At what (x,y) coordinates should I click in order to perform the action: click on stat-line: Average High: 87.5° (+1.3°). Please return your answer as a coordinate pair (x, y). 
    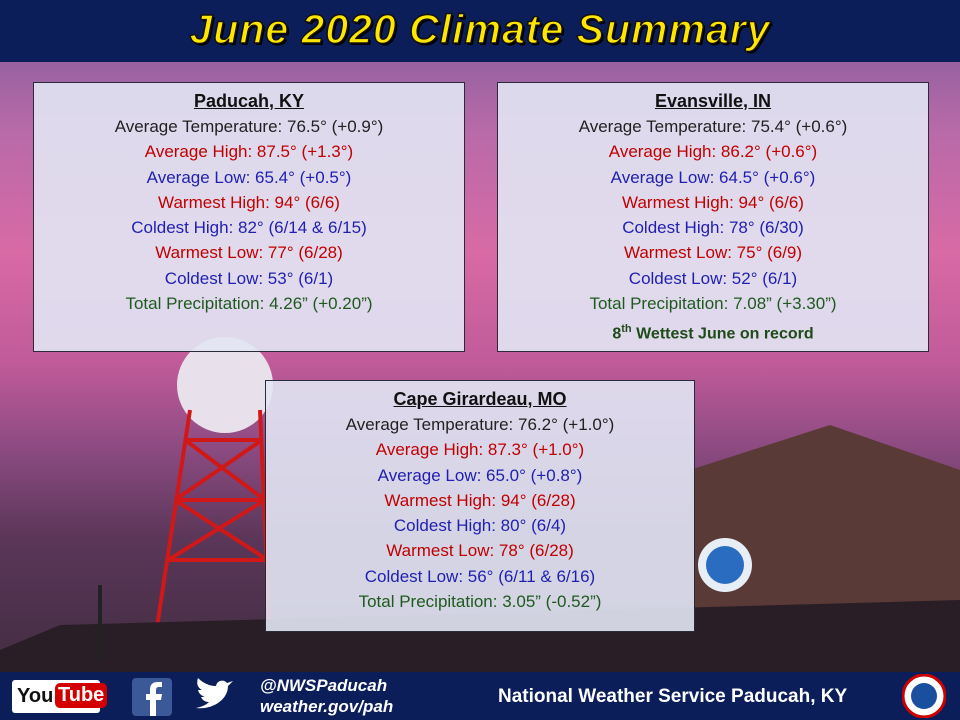
    Looking at the image, I should click on (249, 152).